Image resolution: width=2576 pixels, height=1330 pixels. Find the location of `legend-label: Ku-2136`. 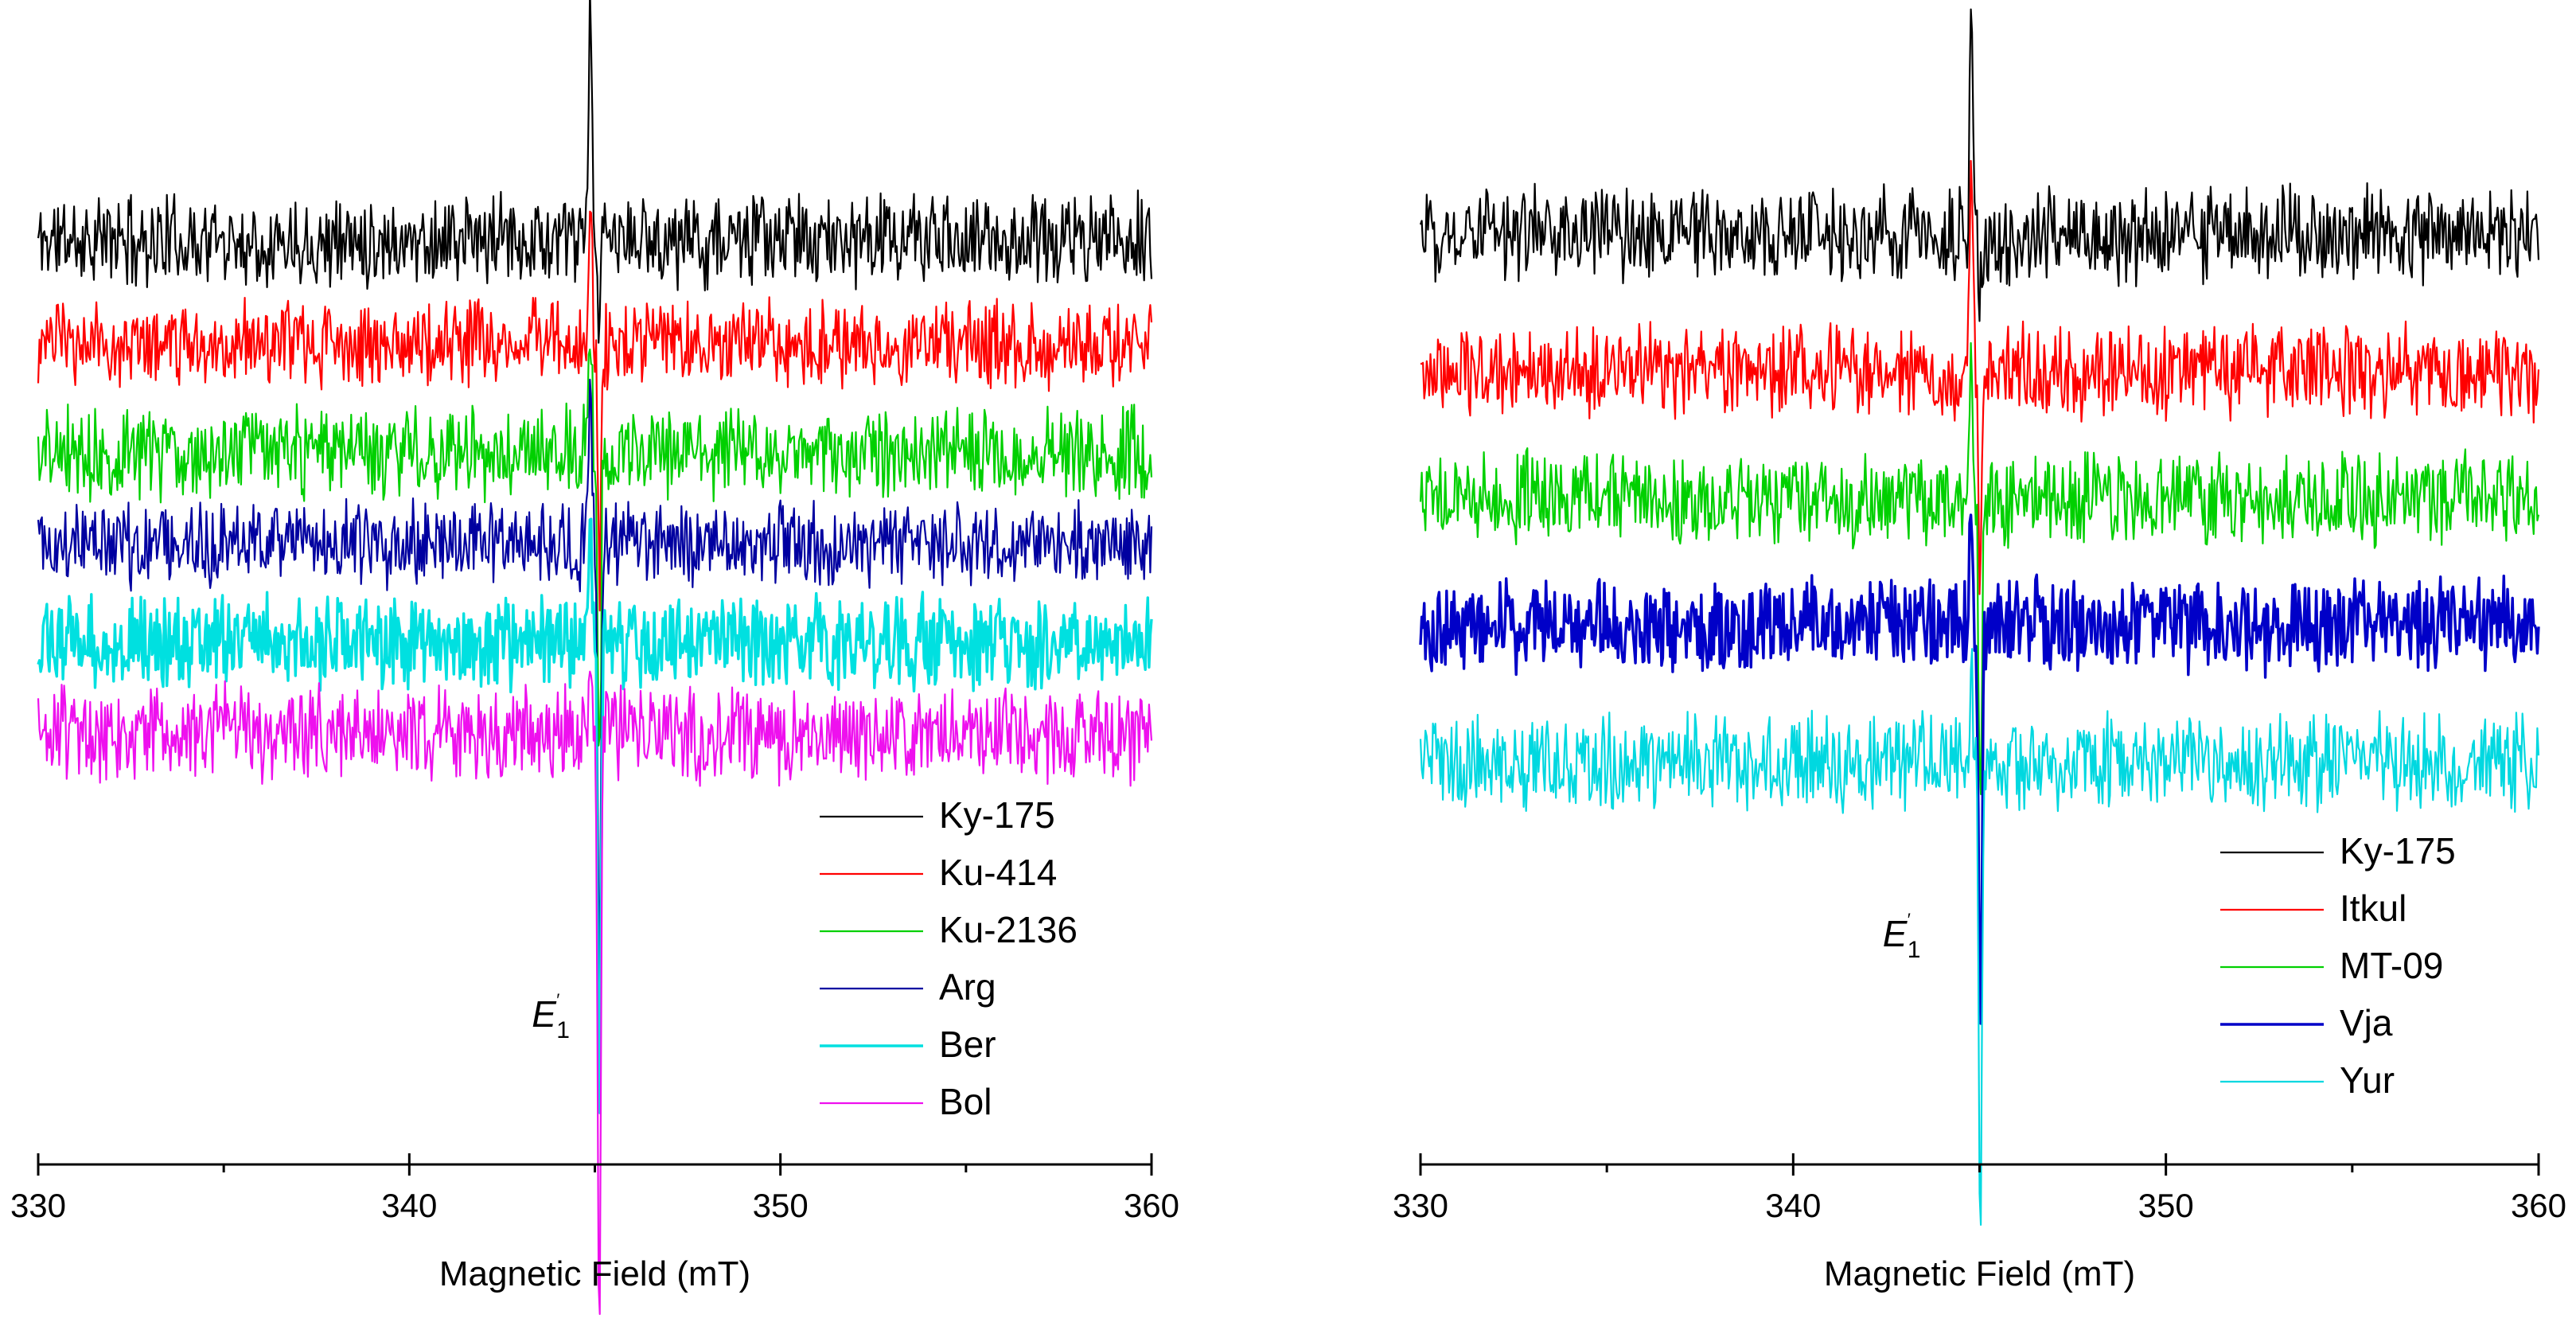

legend-label: Ku-2136 is located at coordinates (1009, 929).